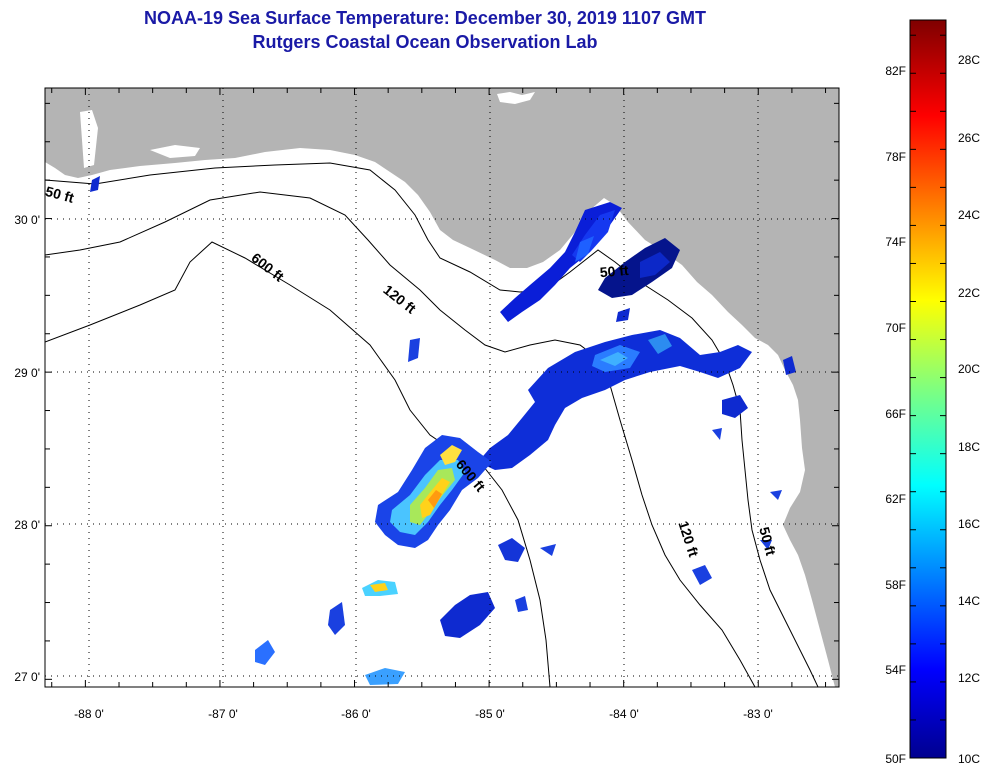  Describe the element at coordinates (895, 759) in the screenshot. I see `colorbar-f-label: 50F` at that location.